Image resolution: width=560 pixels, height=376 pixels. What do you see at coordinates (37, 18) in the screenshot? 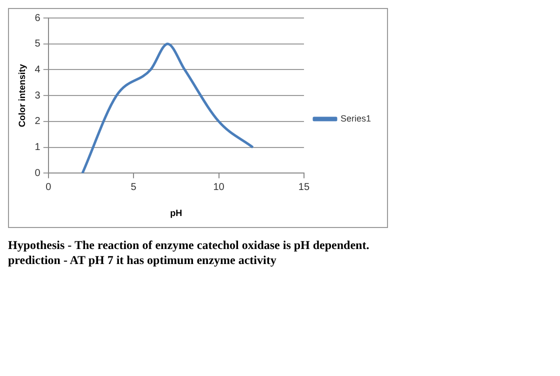
I see `y-tick-label: 6` at bounding box center [37, 18].